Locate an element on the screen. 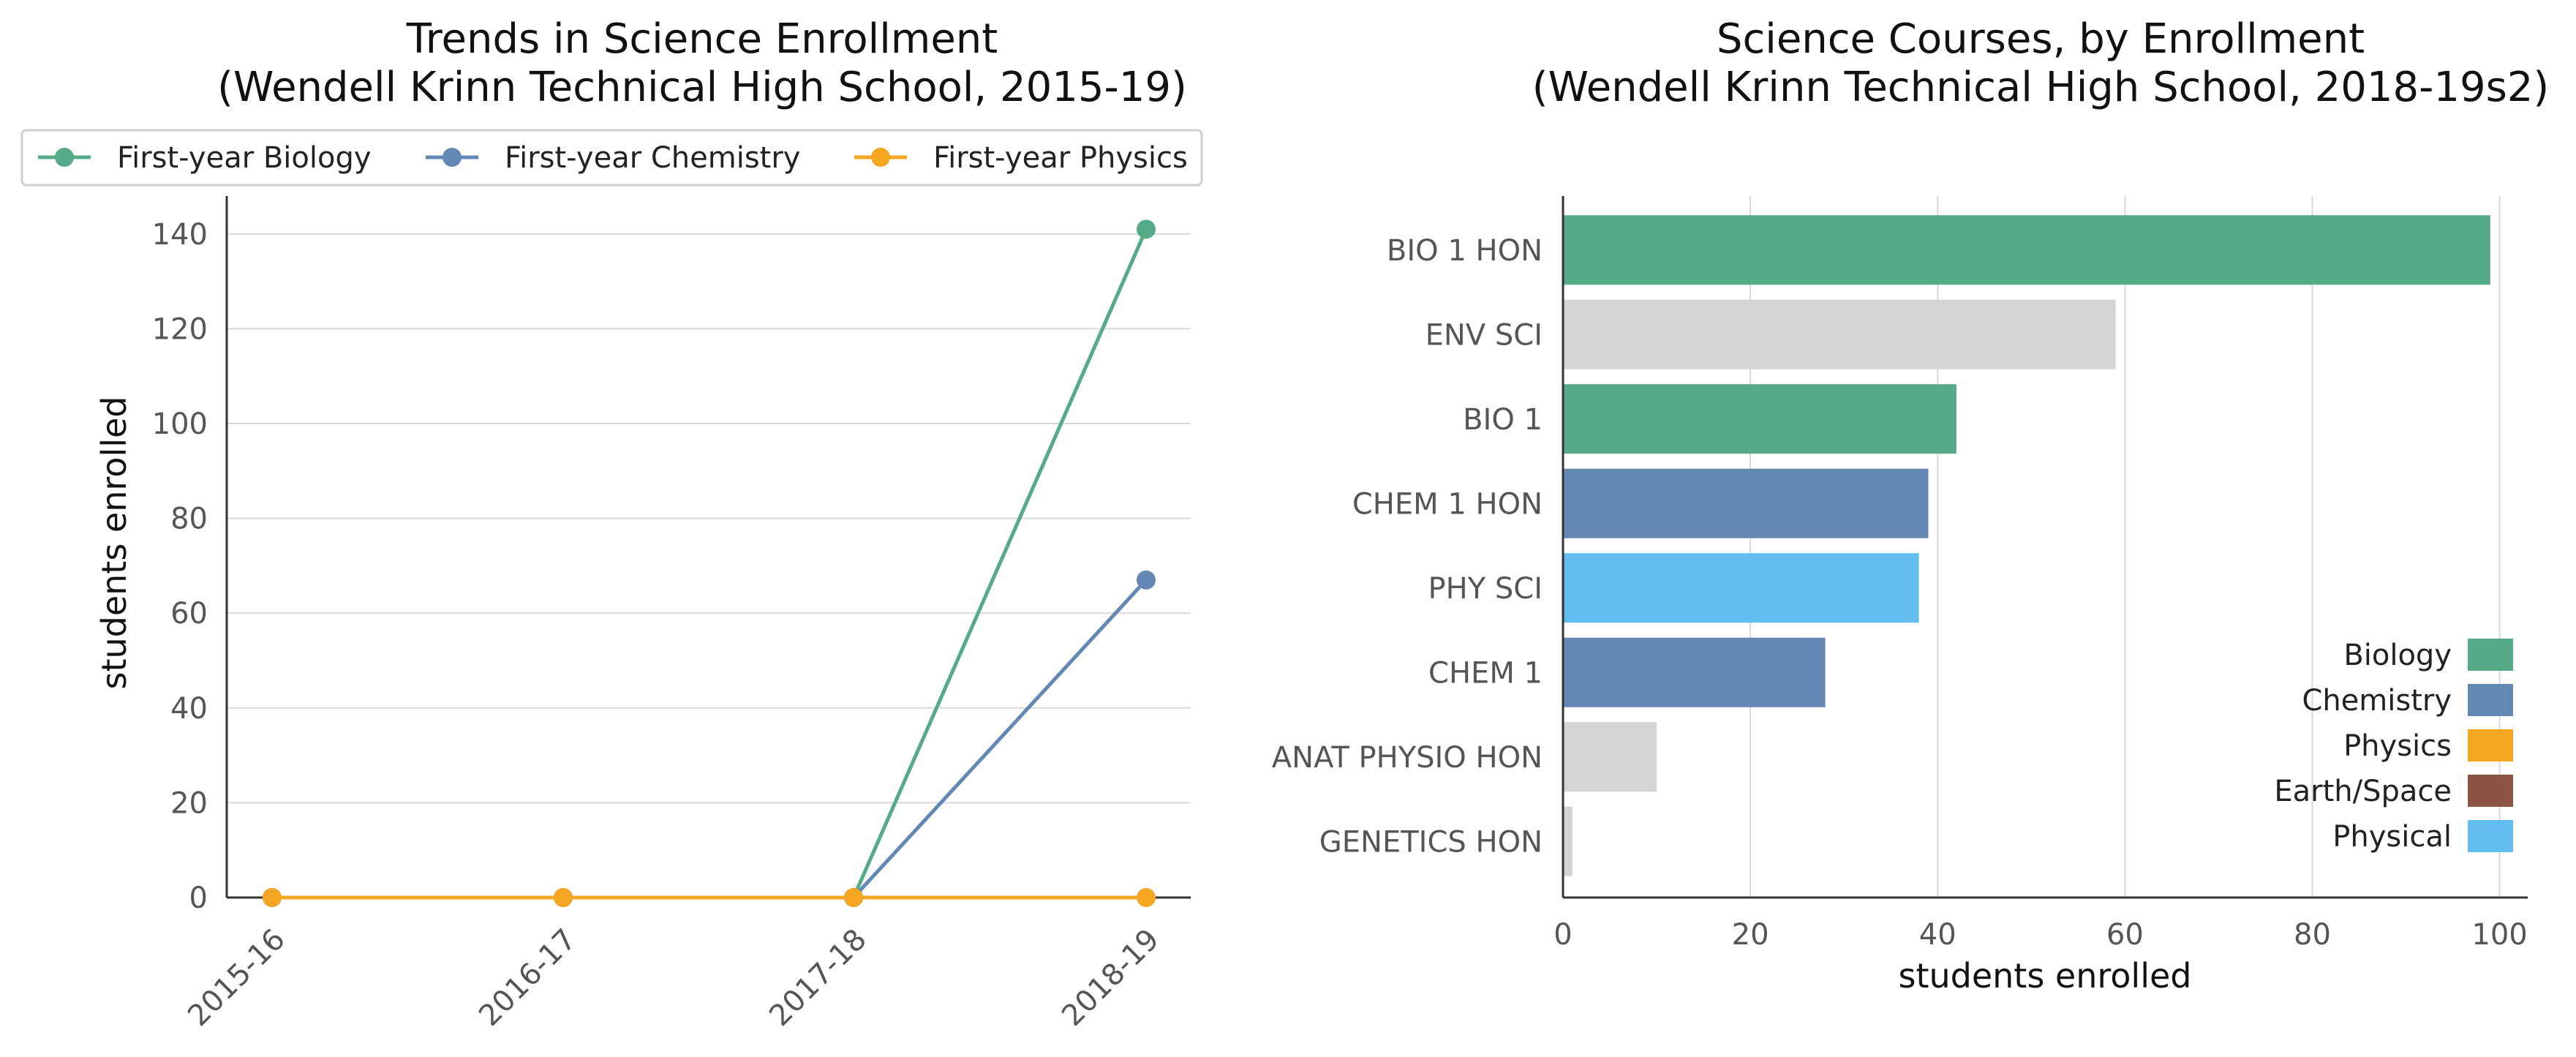  legend-box is located at coordinates (611, 158).